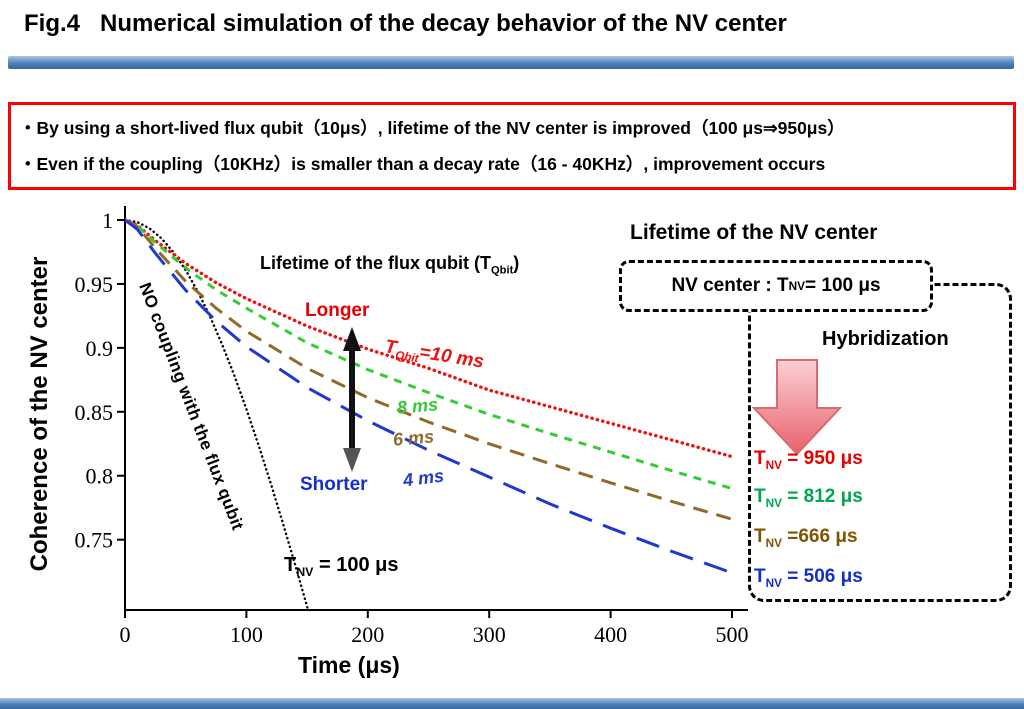 This screenshot has width=1024, height=709. What do you see at coordinates (39, 414) in the screenshot?
I see `y-axis-title: Coherence of the NV center` at bounding box center [39, 414].